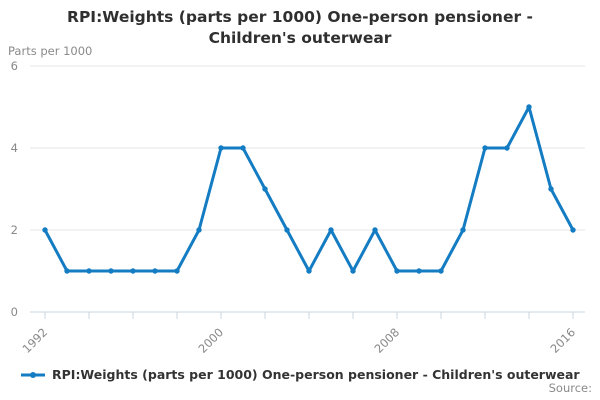  Describe the element at coordinates (387, 340) in the screenshot. I see `x-tick-label: 2008` at that location.